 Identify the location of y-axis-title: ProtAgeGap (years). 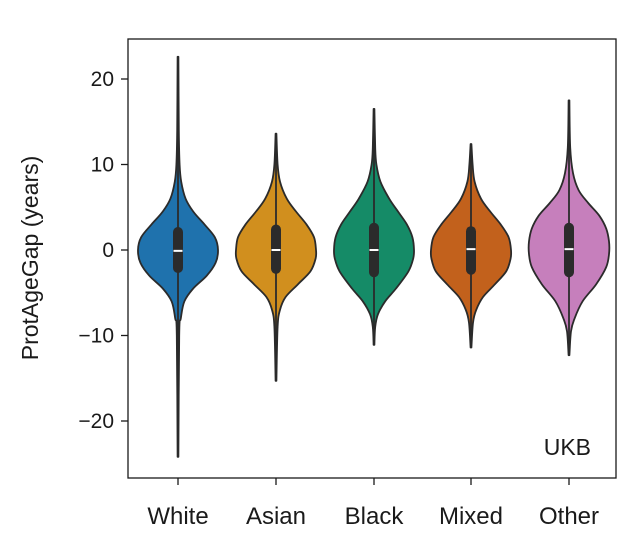
(30, 258).